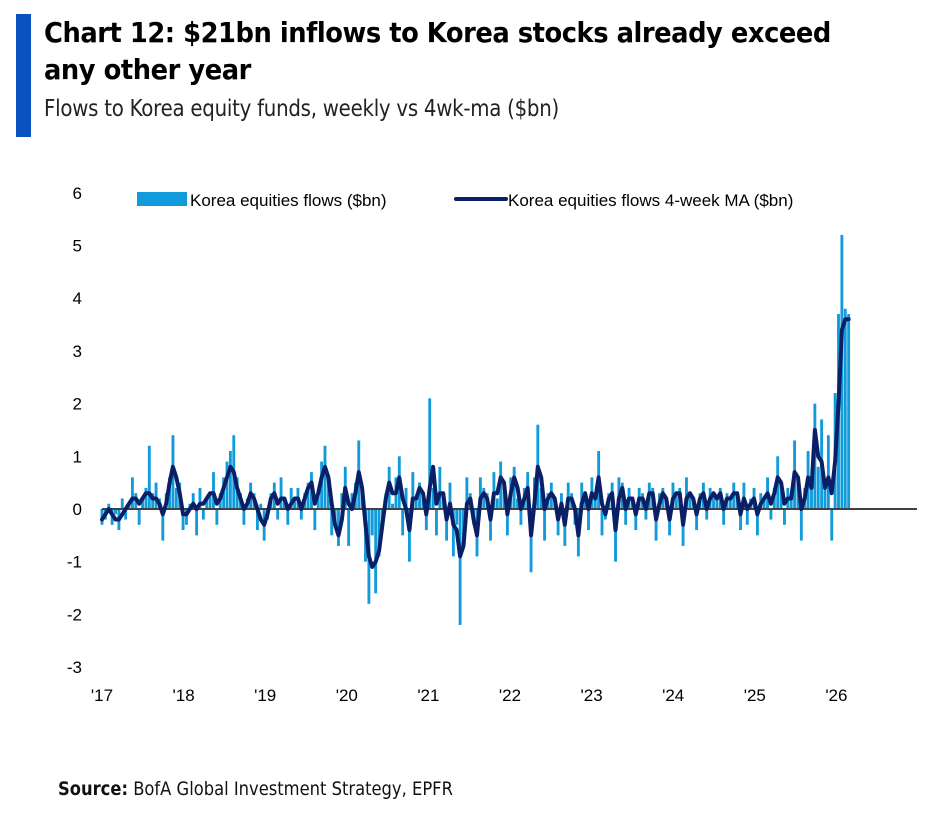  I want to click on y-tick-label: 3, so click(77, 351).